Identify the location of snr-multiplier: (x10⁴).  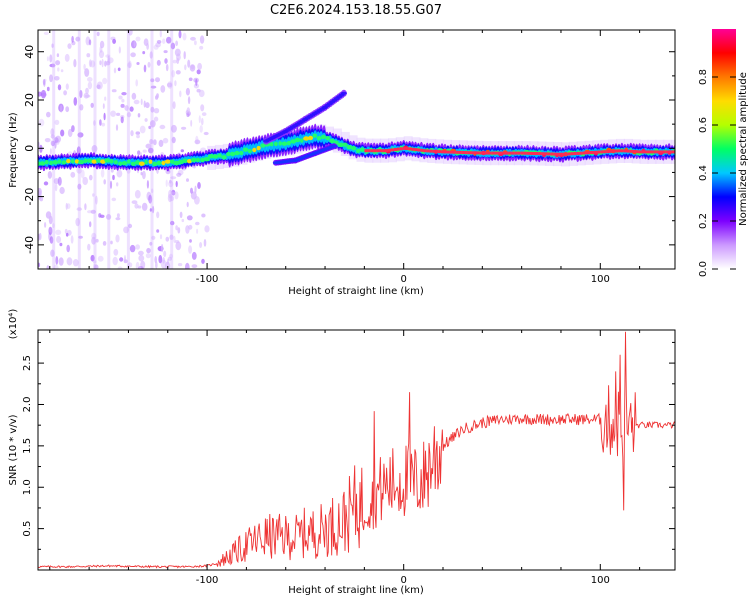
(13, 324).